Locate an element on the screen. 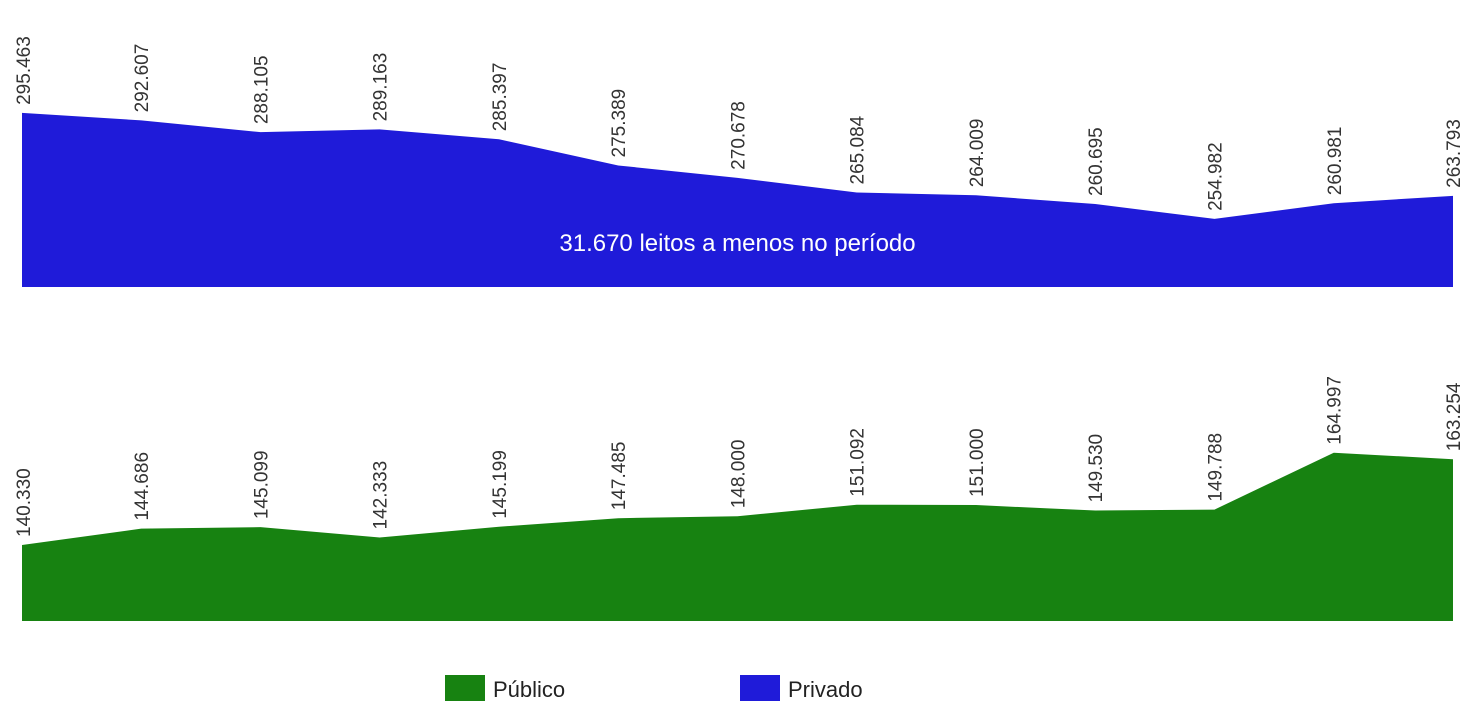 The height and width of the screenshot is (702, 1469). value-label: 148.000 is located at coordinates (739, 474).